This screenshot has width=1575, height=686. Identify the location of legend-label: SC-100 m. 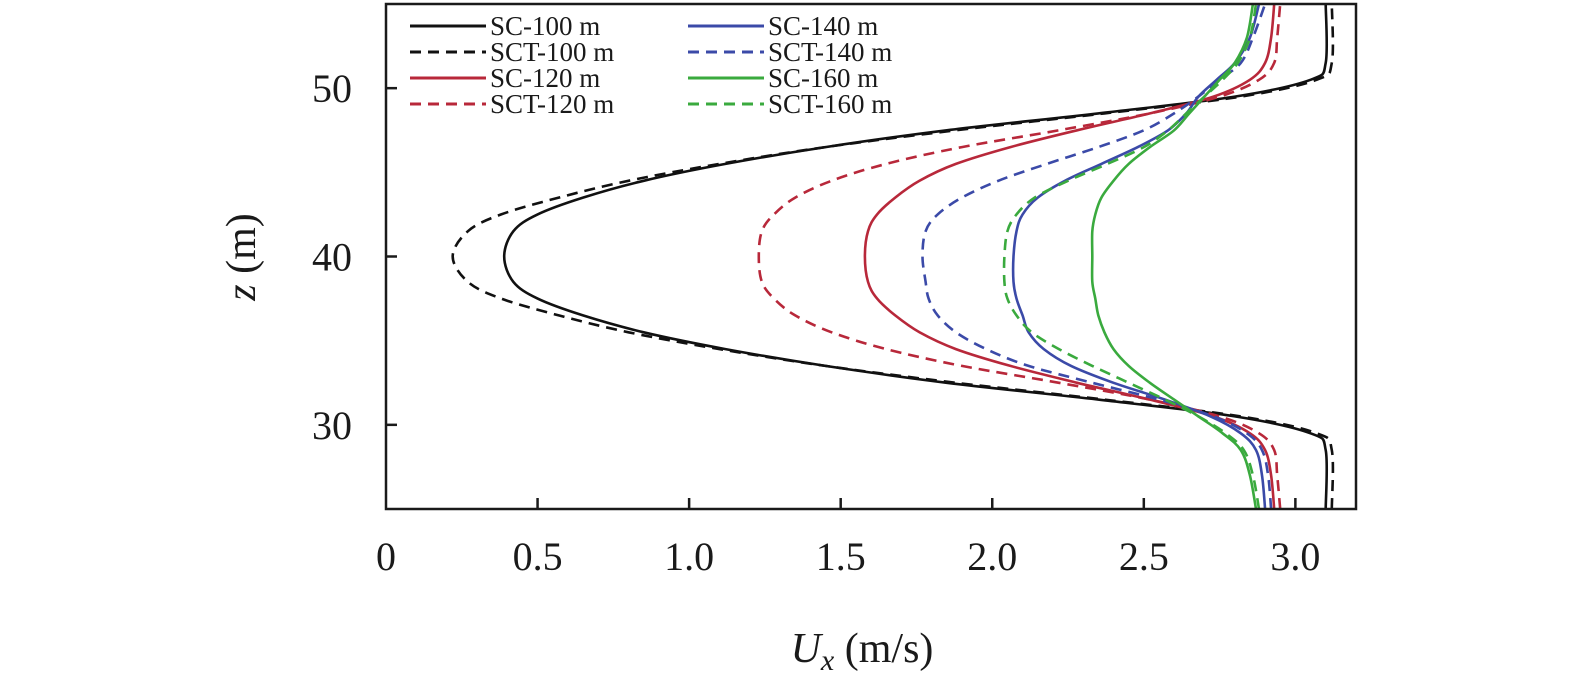
(545, 26).